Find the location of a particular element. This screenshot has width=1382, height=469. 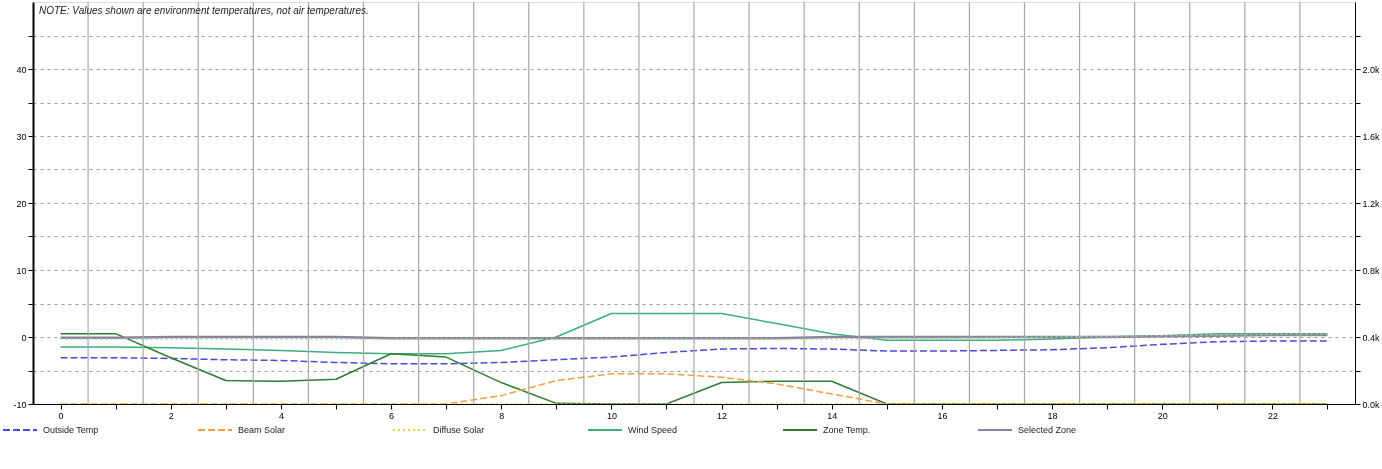

y2-tick-label: 0.4k is located at coordinates (1371, 337).